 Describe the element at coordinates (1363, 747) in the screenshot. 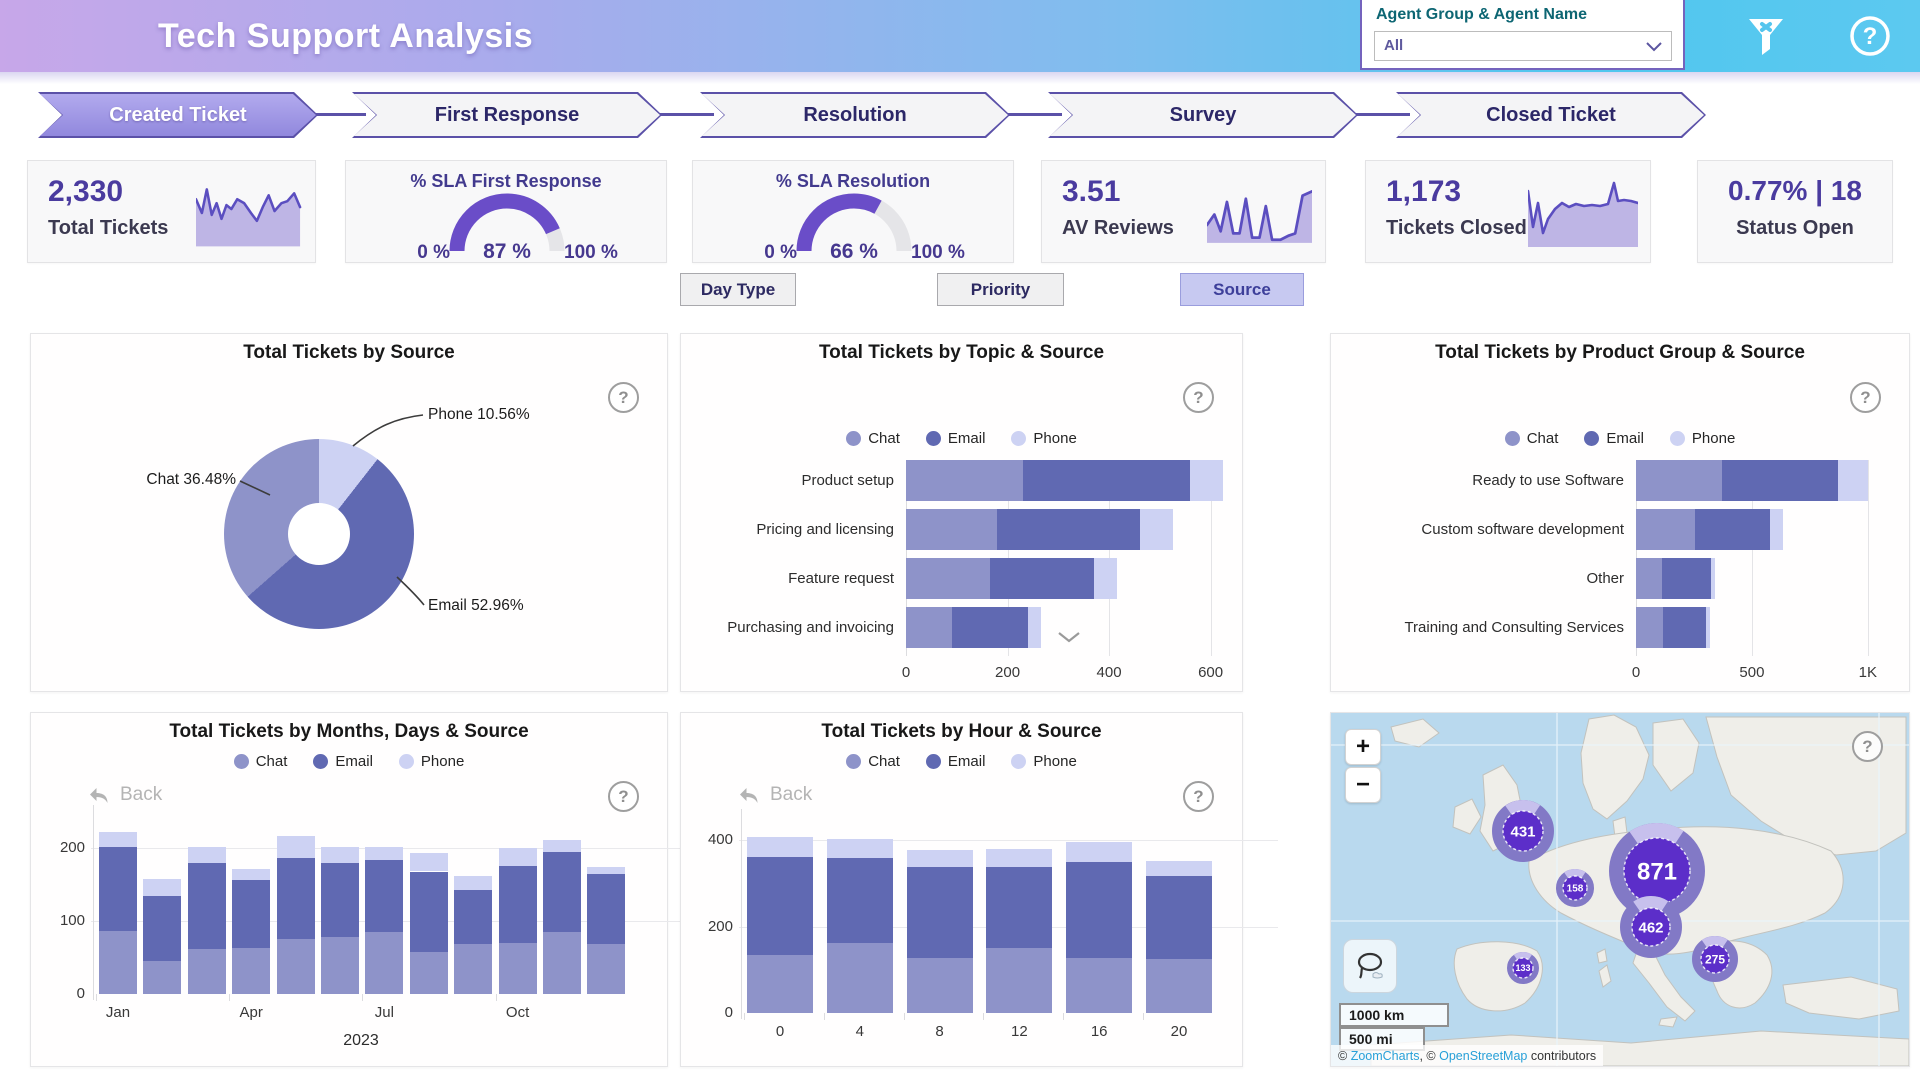

I see `map-zoom-in-button: +` at that location.